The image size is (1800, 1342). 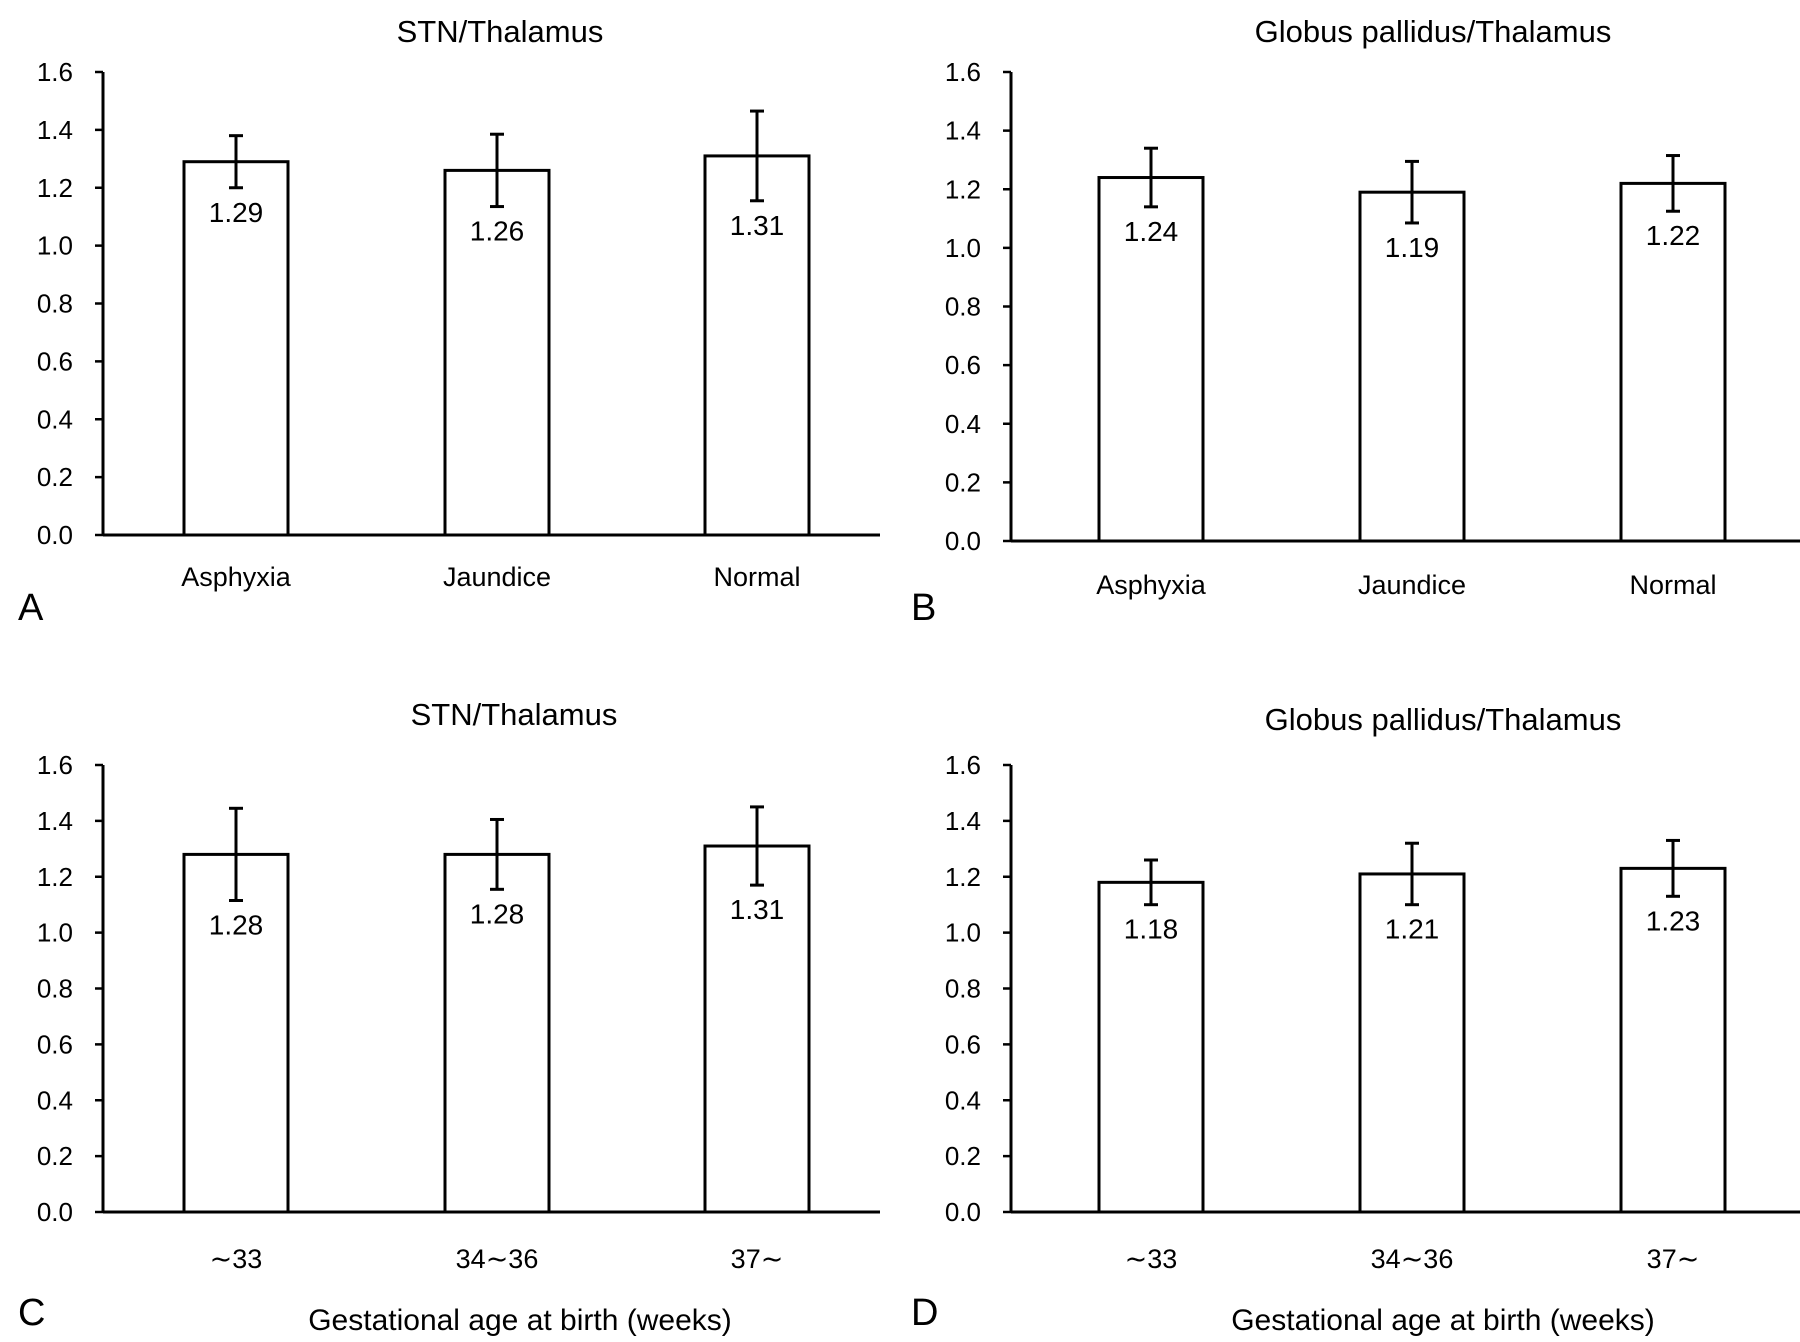 What do you see at coordinates (55, 246) in the screenshot?
I see `y-tick-label-a-5: 1.0` at bounding box center [55, 246].